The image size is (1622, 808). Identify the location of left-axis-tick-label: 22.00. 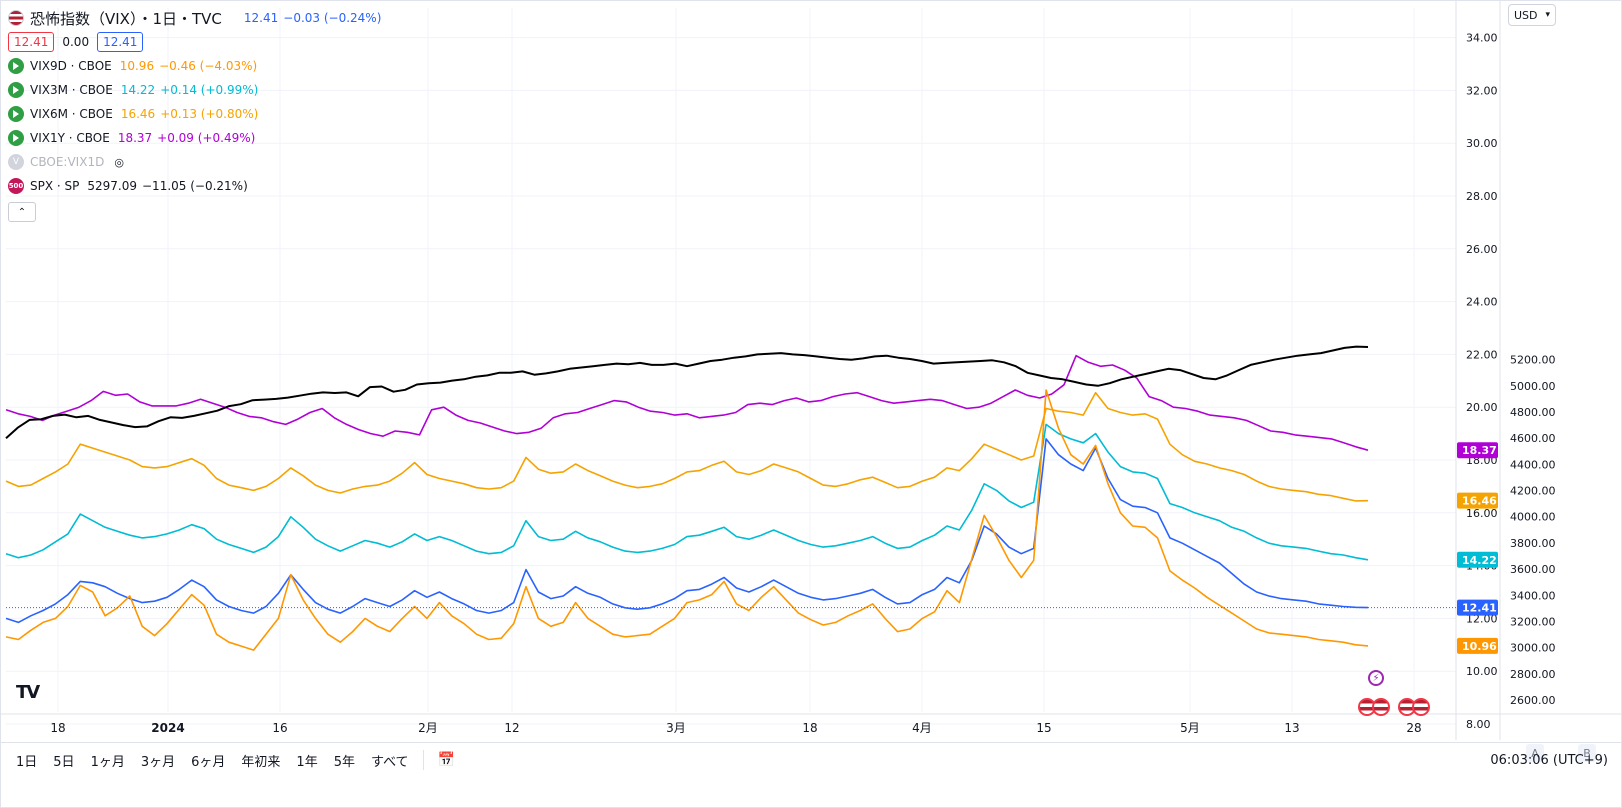
(1482, 354).